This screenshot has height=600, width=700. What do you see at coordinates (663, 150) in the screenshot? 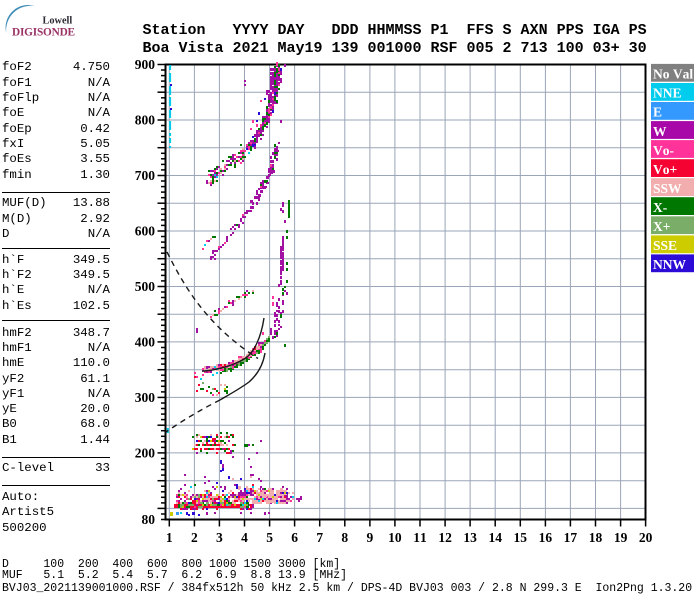
I see `svg-text: Vo-` at bounding box center [663, 150].